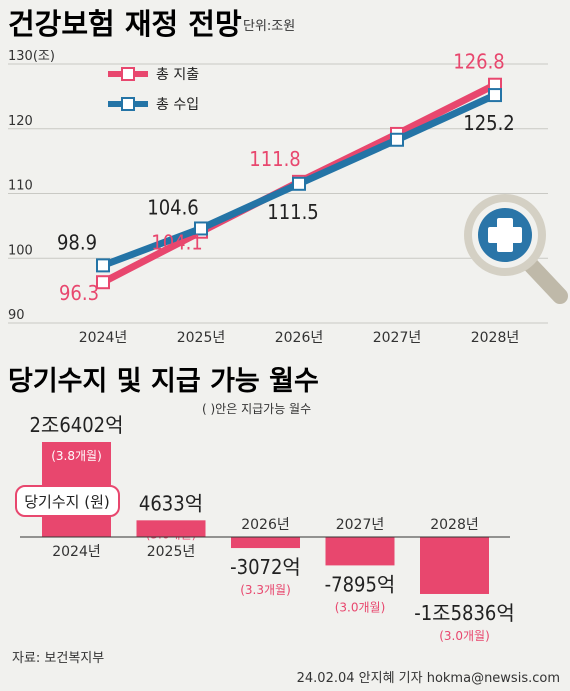 This screenshot has width=570, height=691. I want to click on bar-category-label: 2027년, so click(360, 525).